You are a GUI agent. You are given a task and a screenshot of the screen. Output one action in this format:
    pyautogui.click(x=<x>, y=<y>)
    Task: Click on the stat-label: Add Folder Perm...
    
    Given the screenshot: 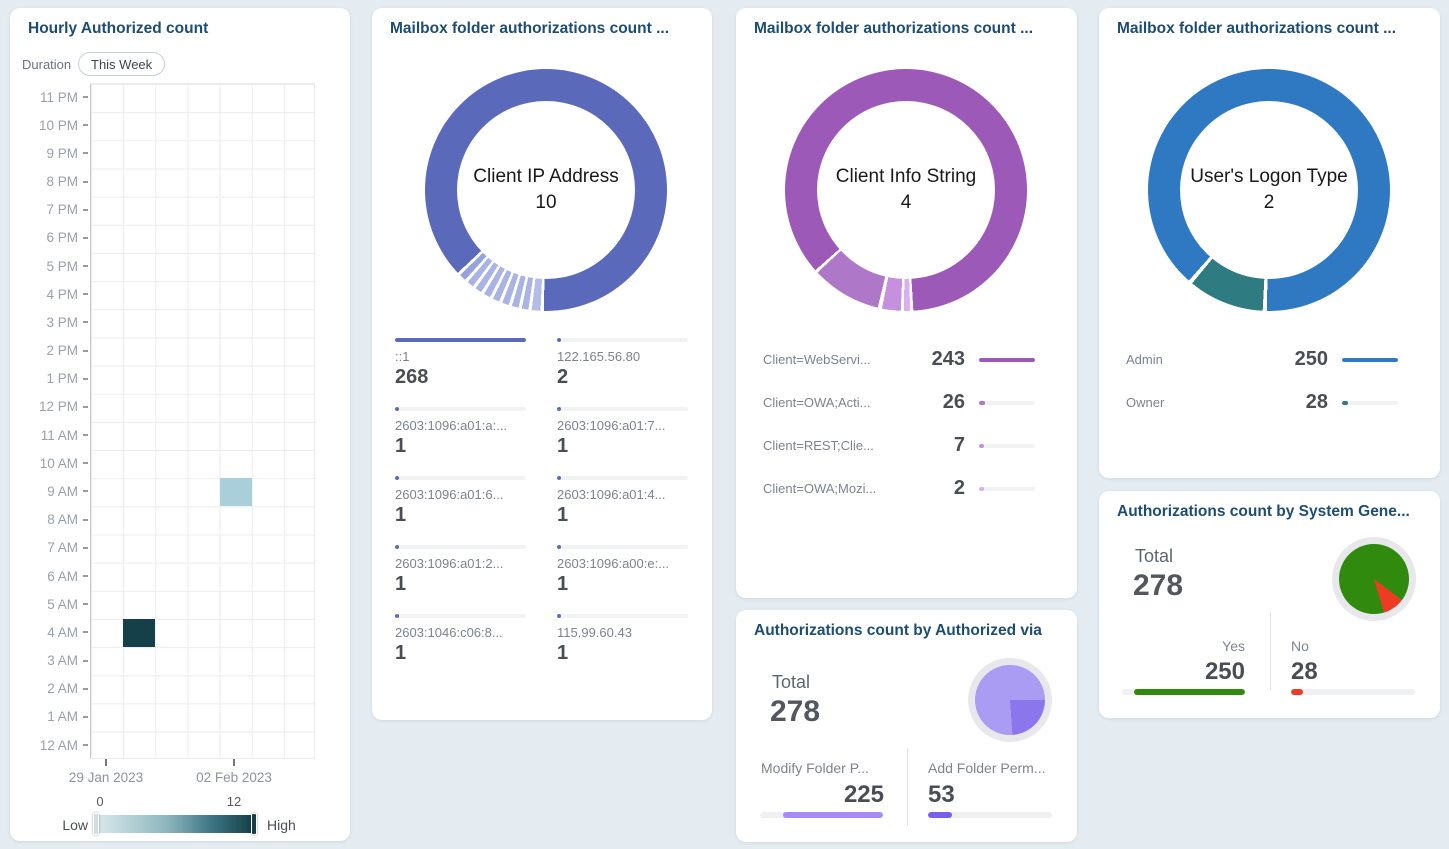 What is the action you would take?
    pyautogui.click(x=987, y=768)
    